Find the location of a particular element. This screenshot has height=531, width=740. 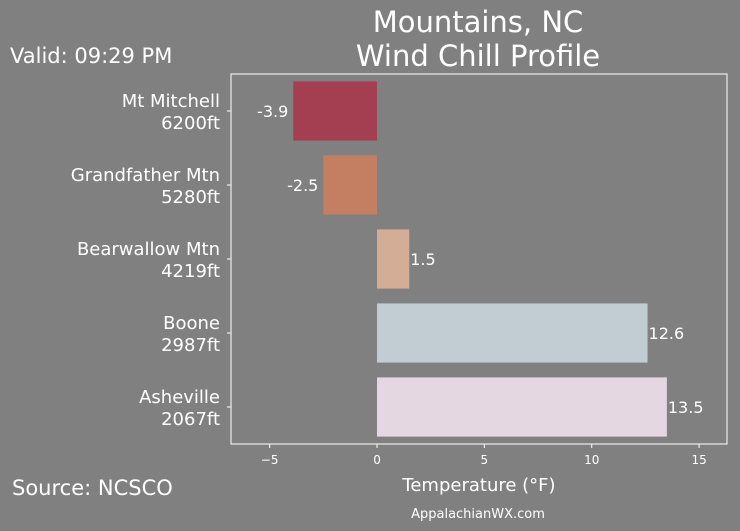

x-axis: −5 0 5 10 15 is located at coordinates (484, 455).